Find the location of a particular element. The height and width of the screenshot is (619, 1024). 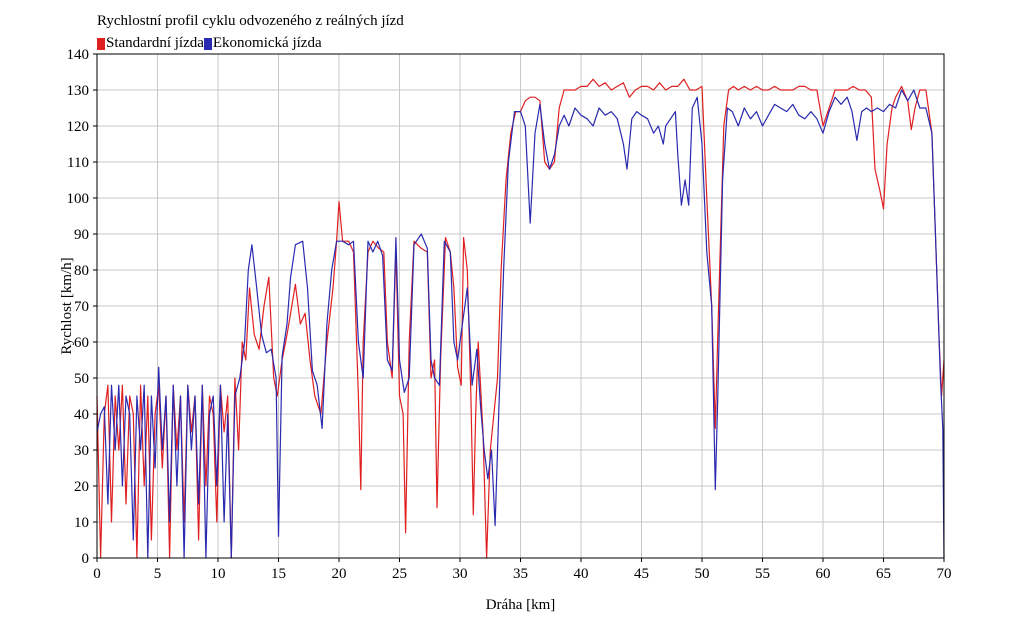

x-tick-label: 30 is located at coordinates (460, 574).